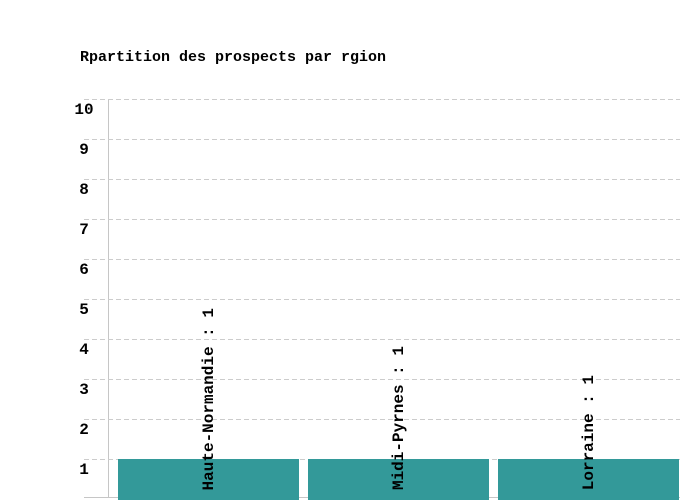 The width and height of the screenshot is (680, 500). I want to click on bar-midi-pyrnes, so click(398, 479).